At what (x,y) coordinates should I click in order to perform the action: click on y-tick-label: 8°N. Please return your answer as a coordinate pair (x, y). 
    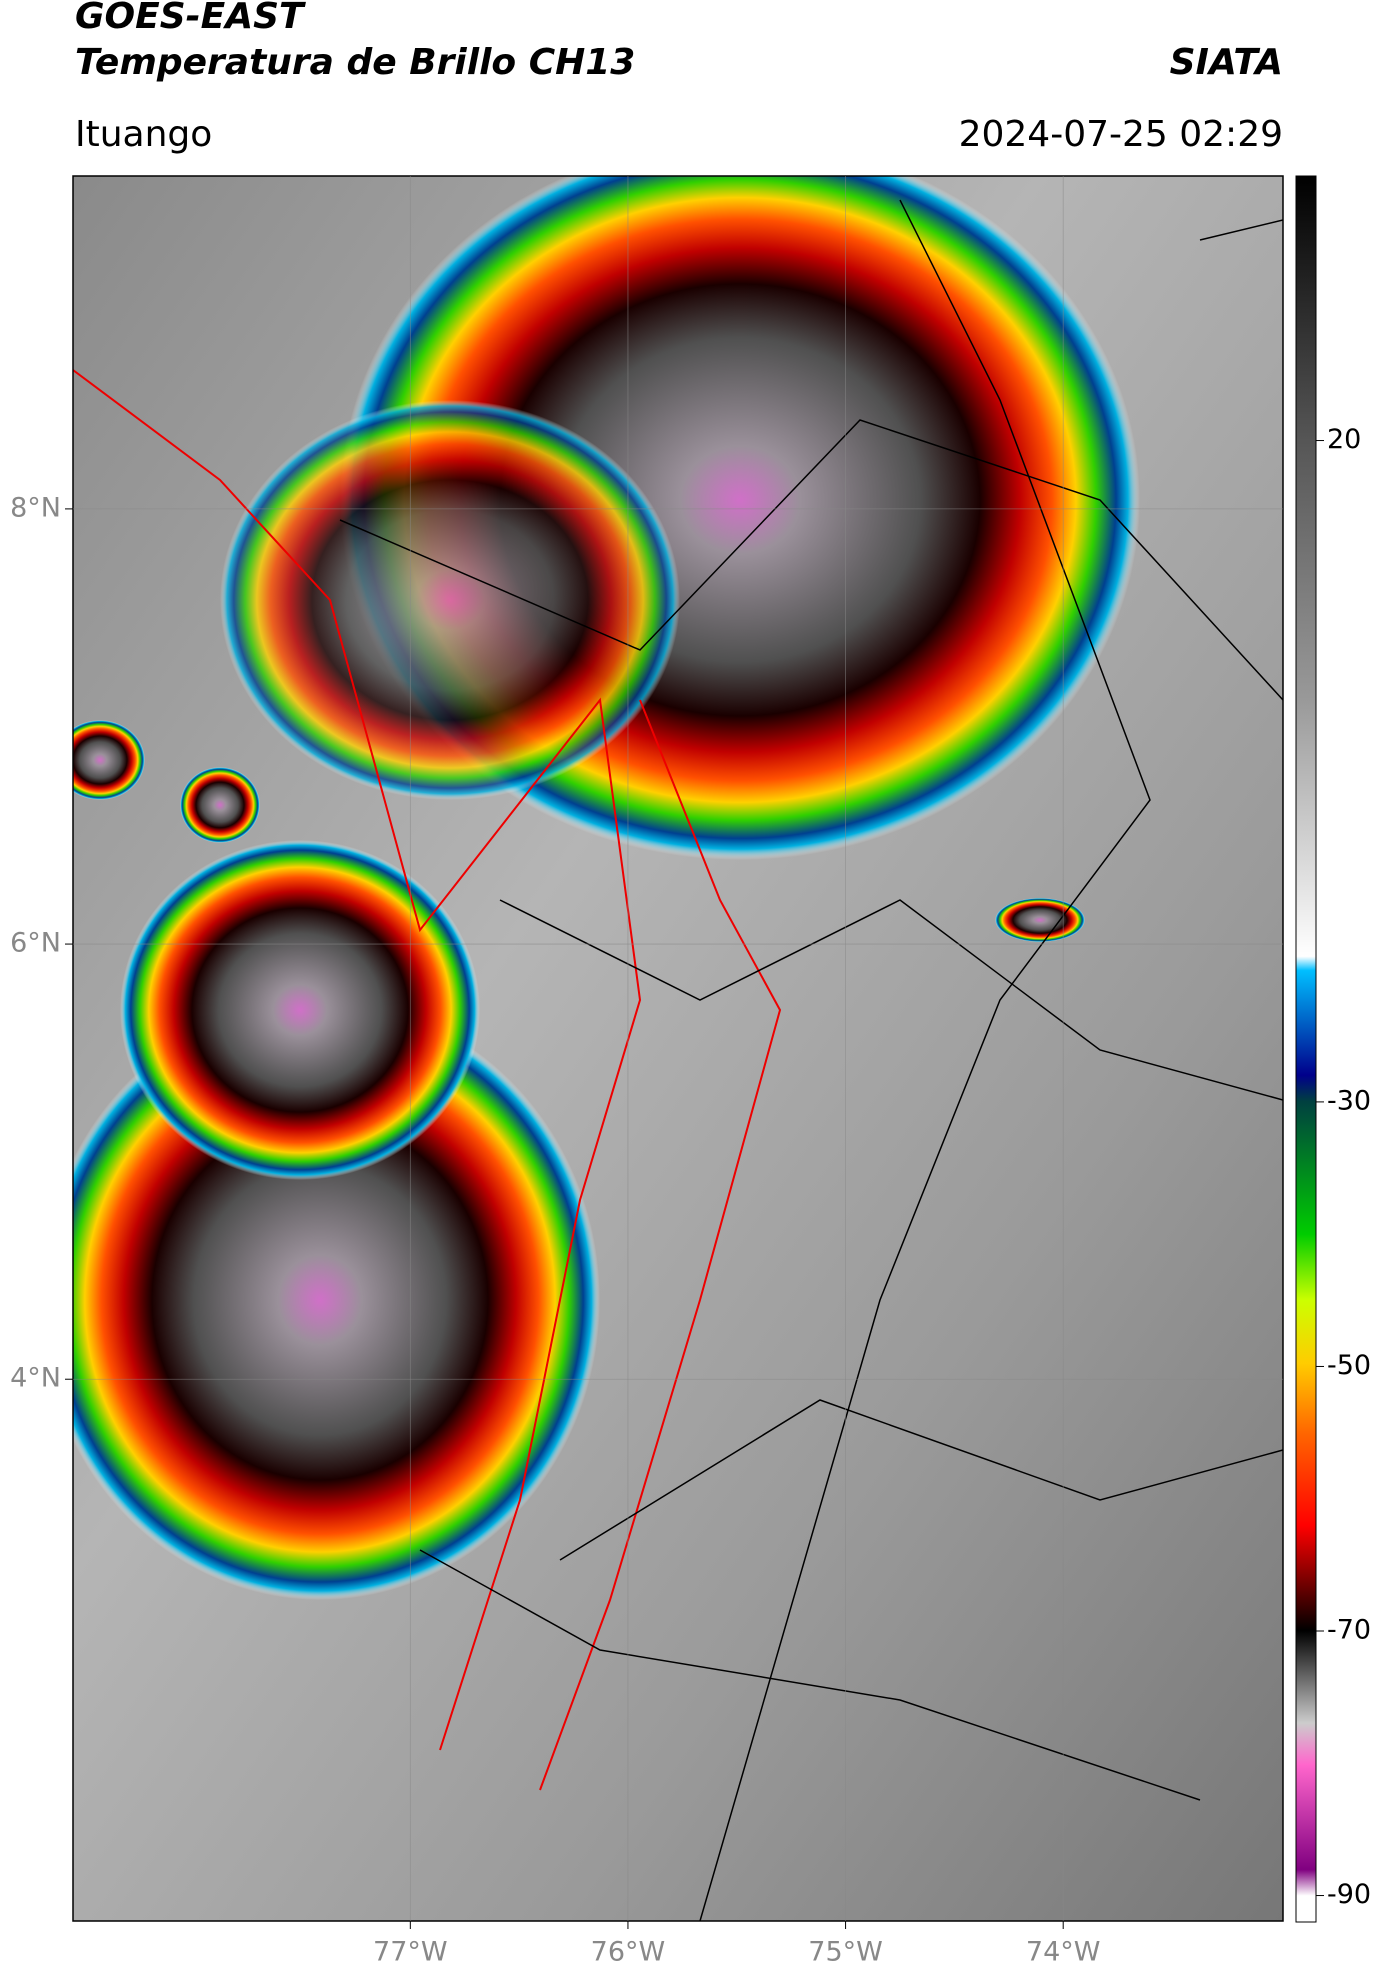
    Looking at the image, I should click on (35, 507).